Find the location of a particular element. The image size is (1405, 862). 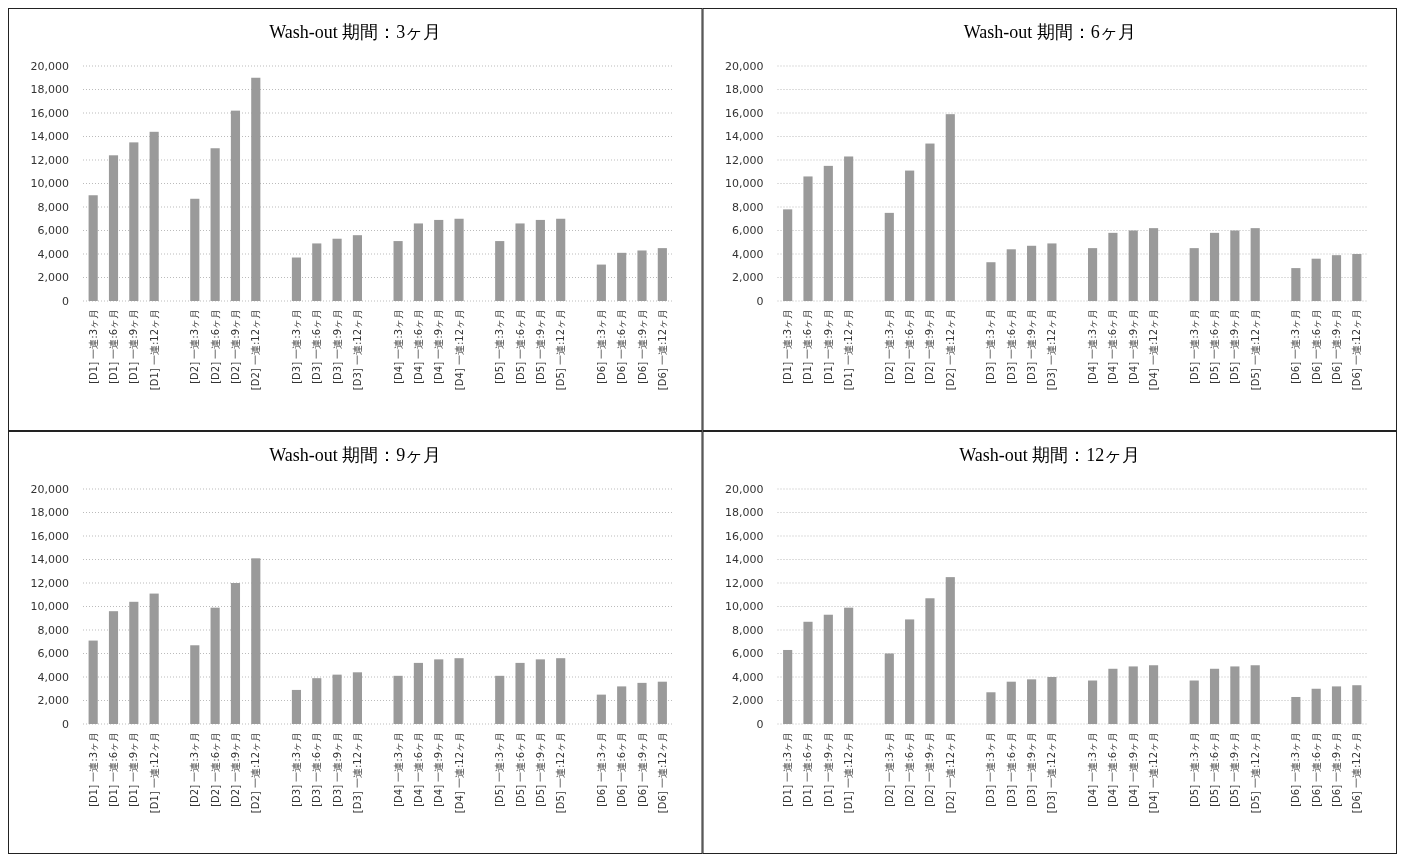

x-tick-label: [D4] 一連:3ヶ月 is located at coordinates (398, 769).